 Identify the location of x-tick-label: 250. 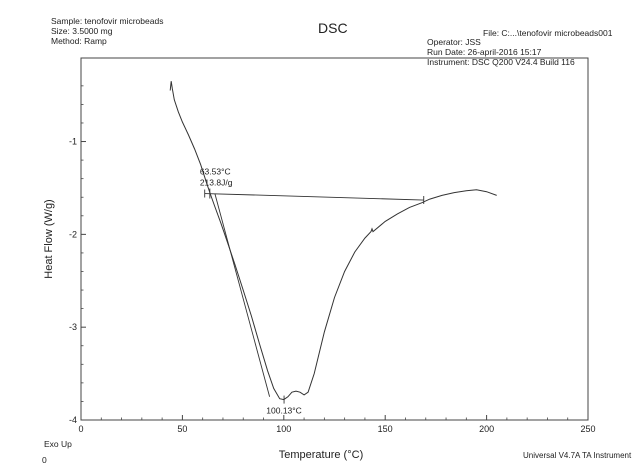
(587, 429).